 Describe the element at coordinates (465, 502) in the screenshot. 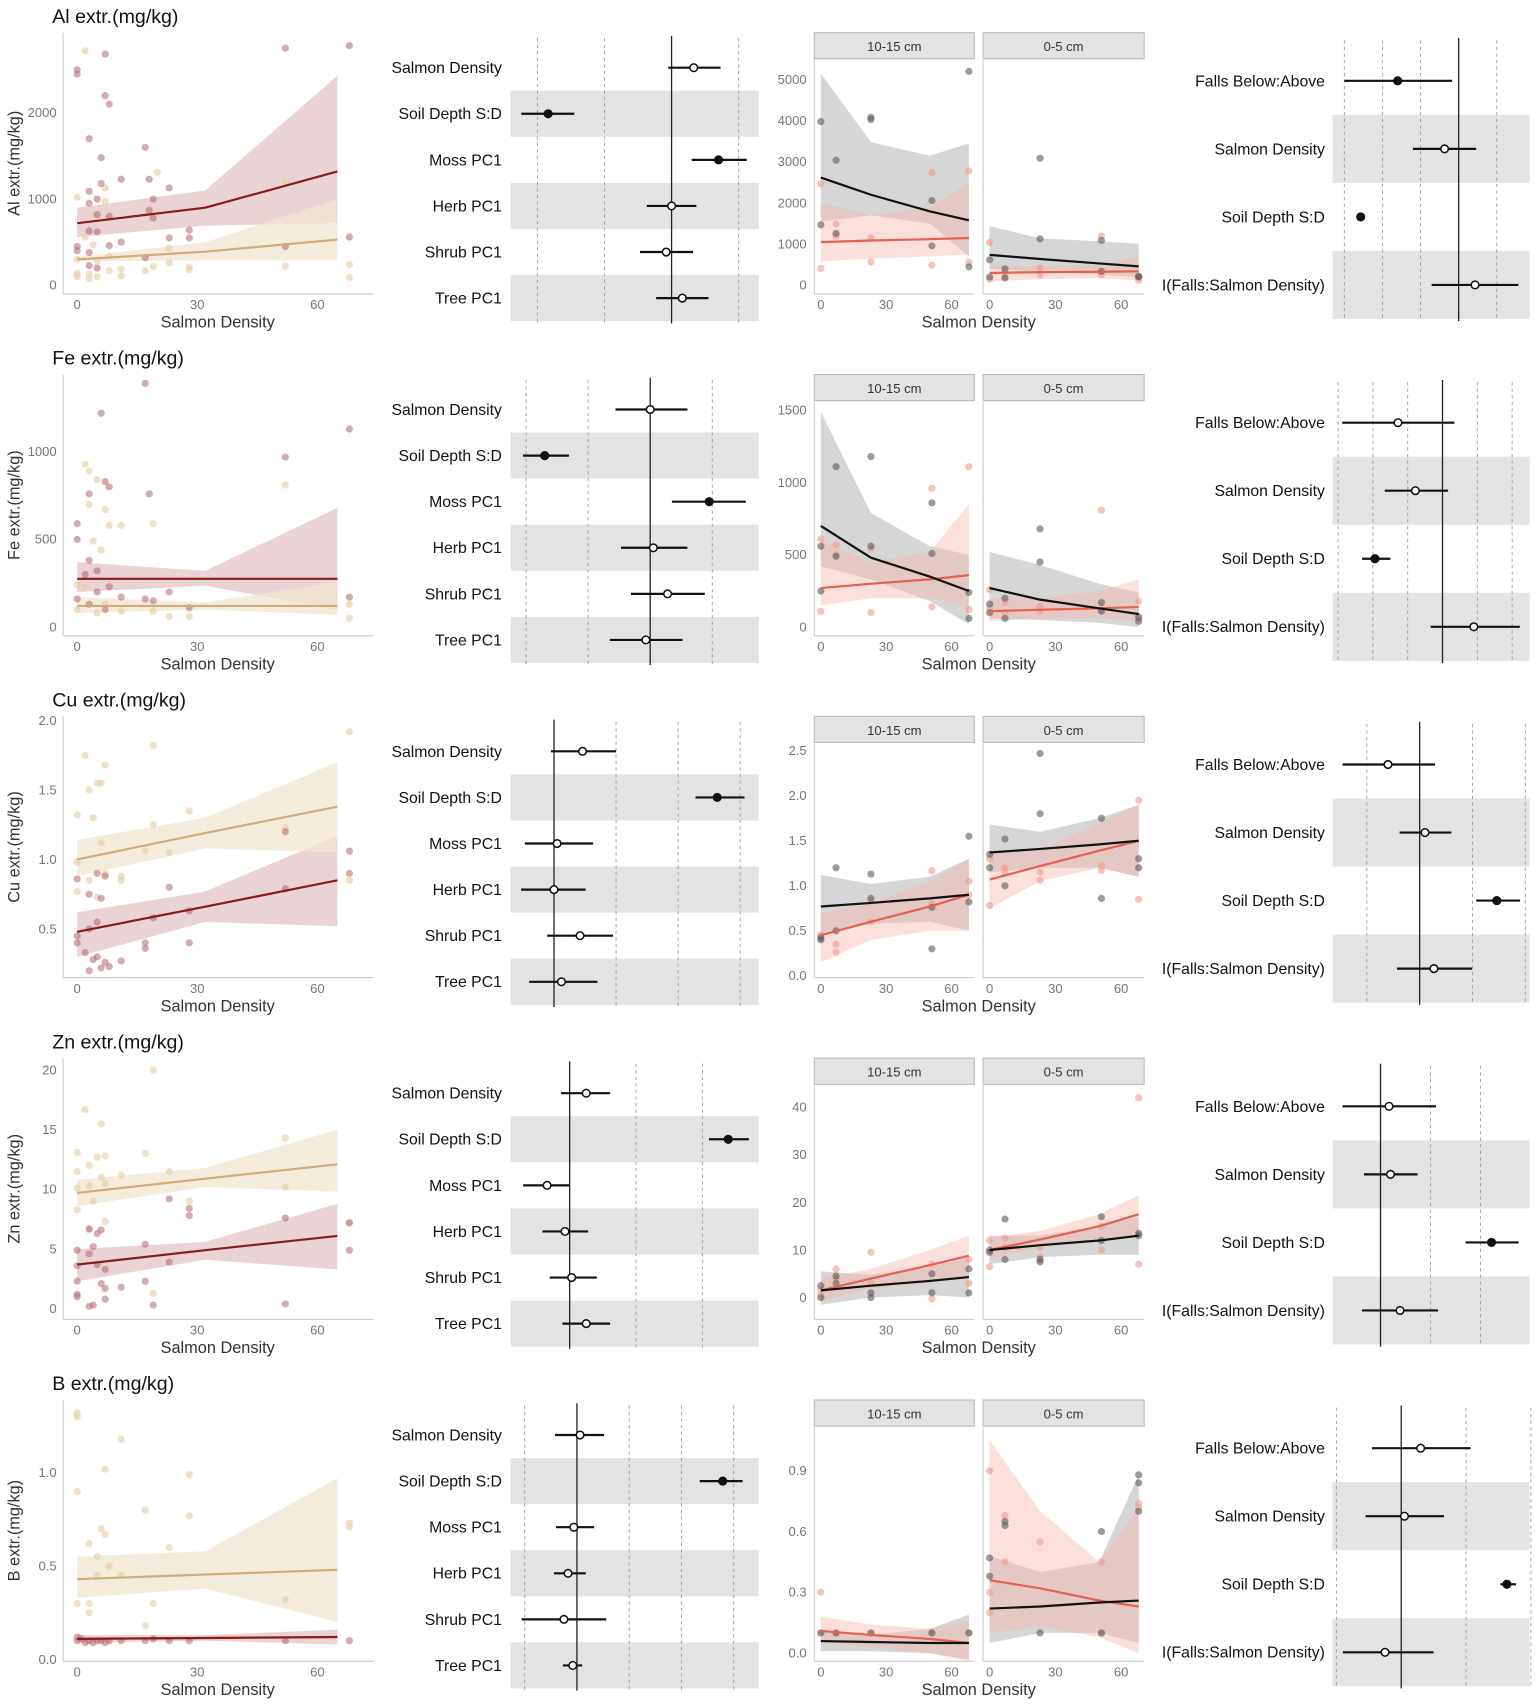

I see `term-label: Moss PC1` at that location.